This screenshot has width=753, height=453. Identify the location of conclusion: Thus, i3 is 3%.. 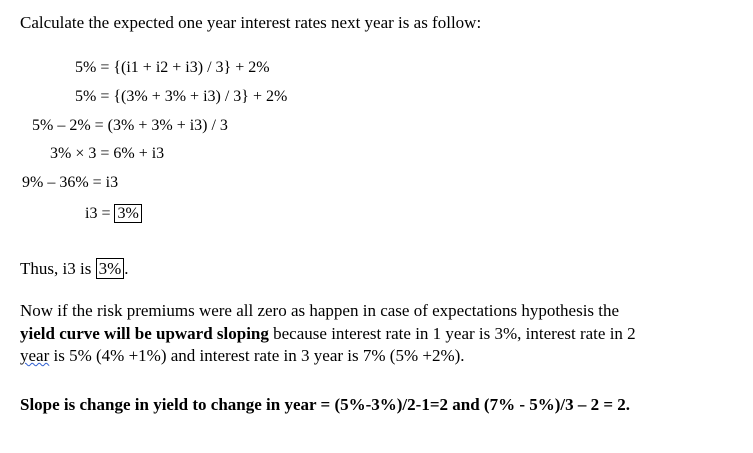
(74, 269).